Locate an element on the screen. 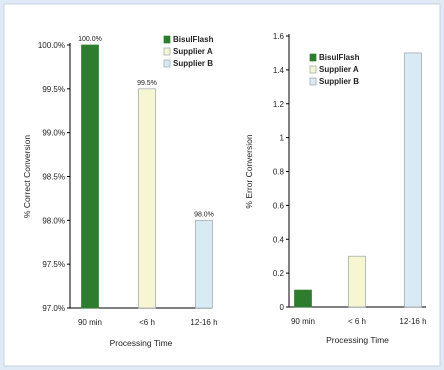  y-tick-label: 97.0% is located at coordinates (53, 308).